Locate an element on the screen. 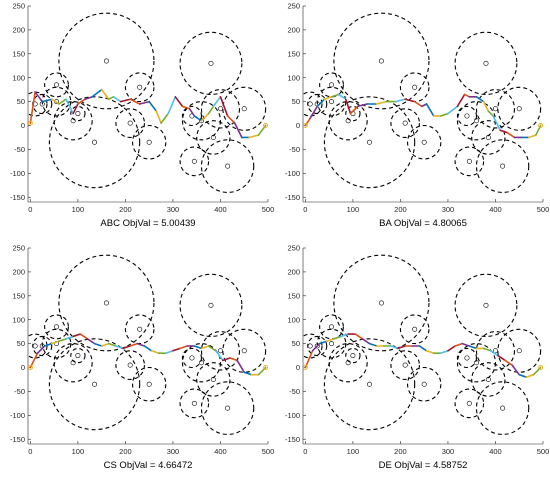 This screenshot has height=483, width=550. y-tick-label: 50 is located at coordinates (21, 343).